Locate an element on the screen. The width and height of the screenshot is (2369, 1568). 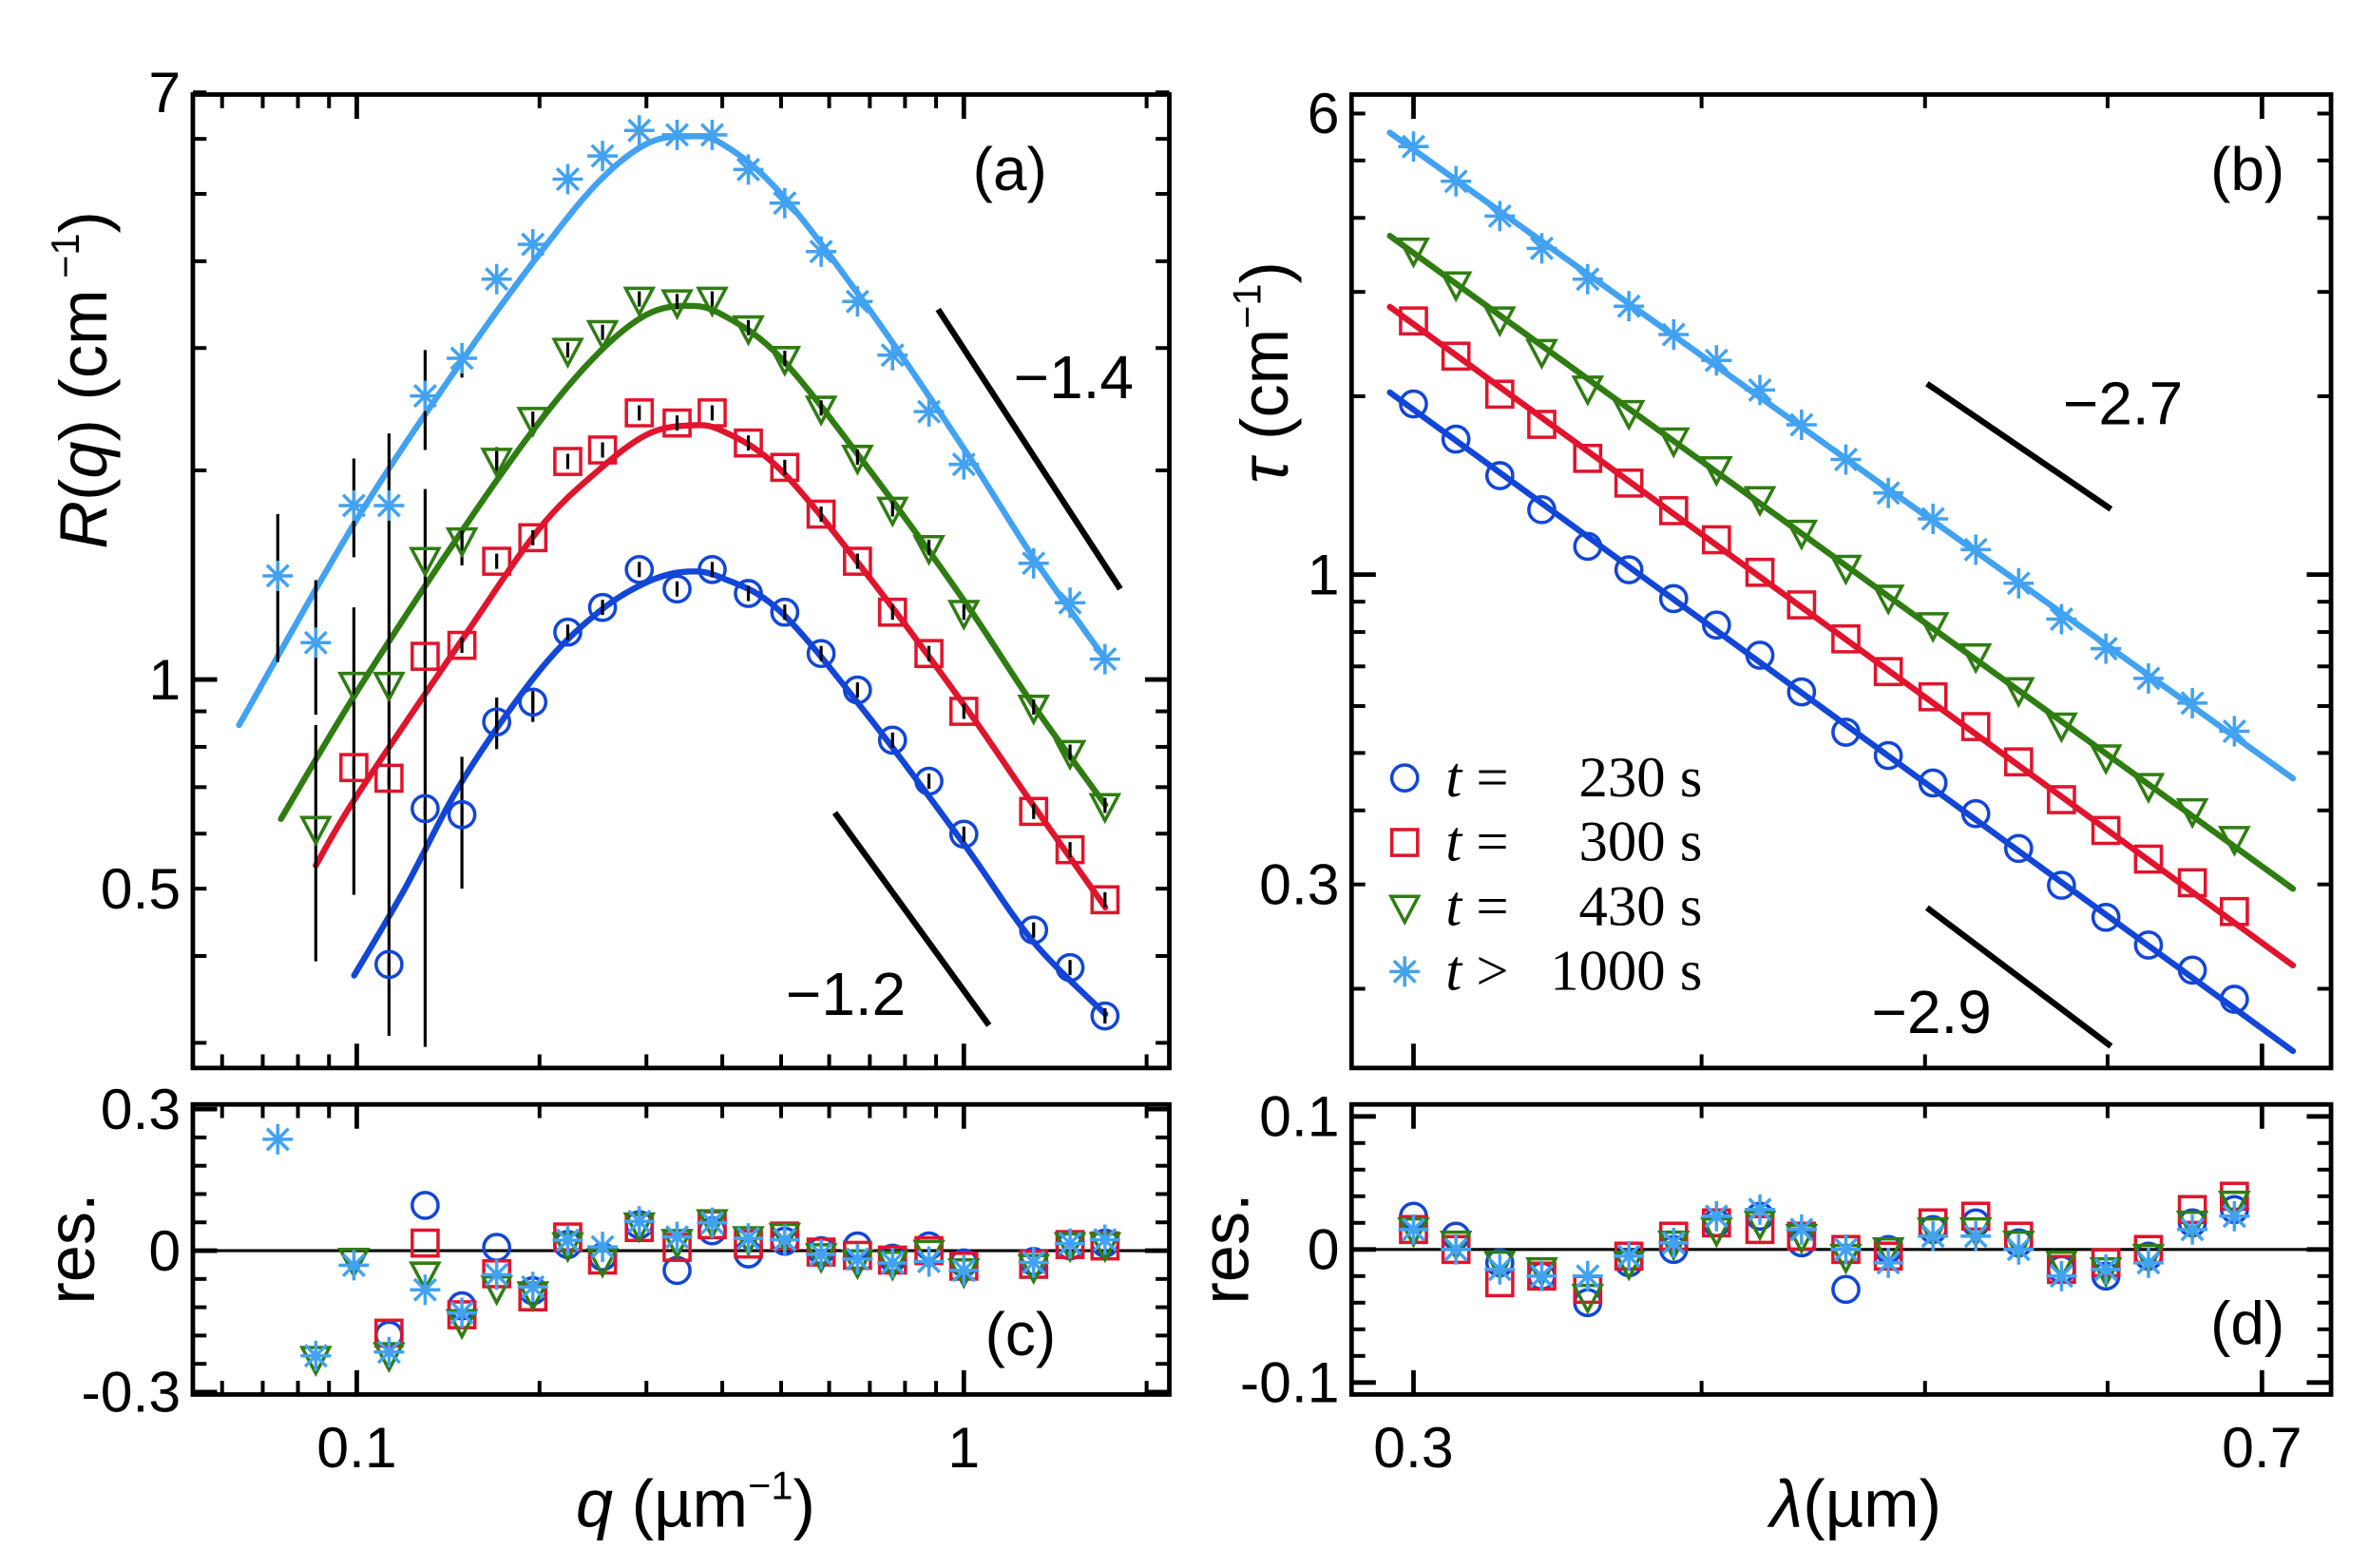
panel-label-c: (c) is located at coordinates (1021, 1334).